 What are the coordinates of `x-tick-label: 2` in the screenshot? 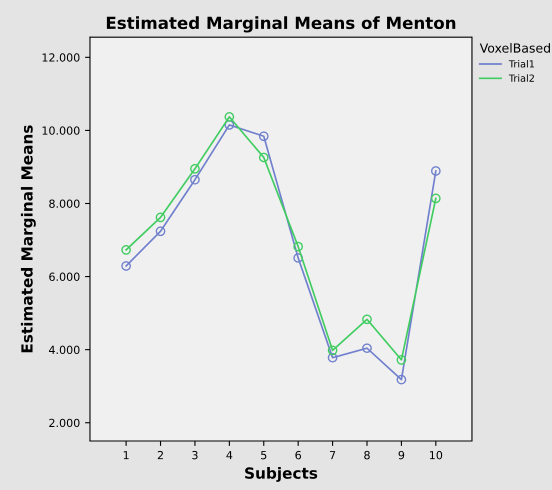 It's located at (160, 455).